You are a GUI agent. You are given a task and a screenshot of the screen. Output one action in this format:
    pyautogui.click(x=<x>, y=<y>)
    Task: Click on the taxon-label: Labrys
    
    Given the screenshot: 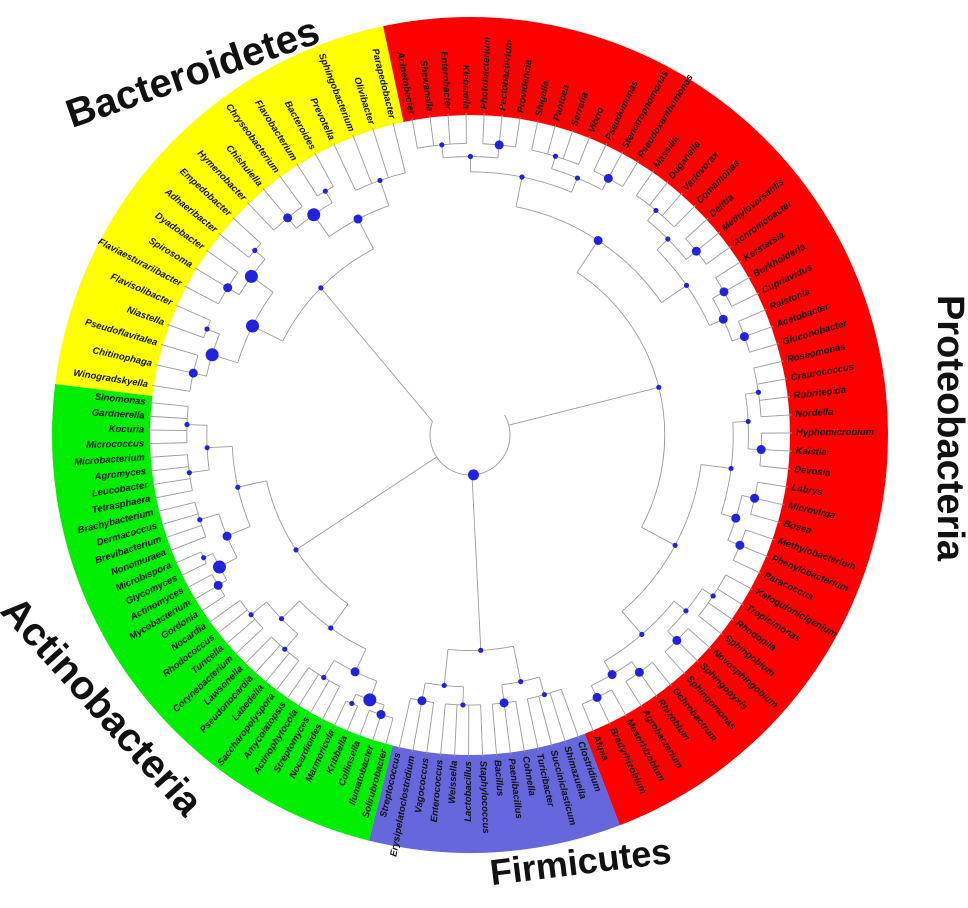 What is the action you would take?
    pyautogui.click(x=807, y=490)
    